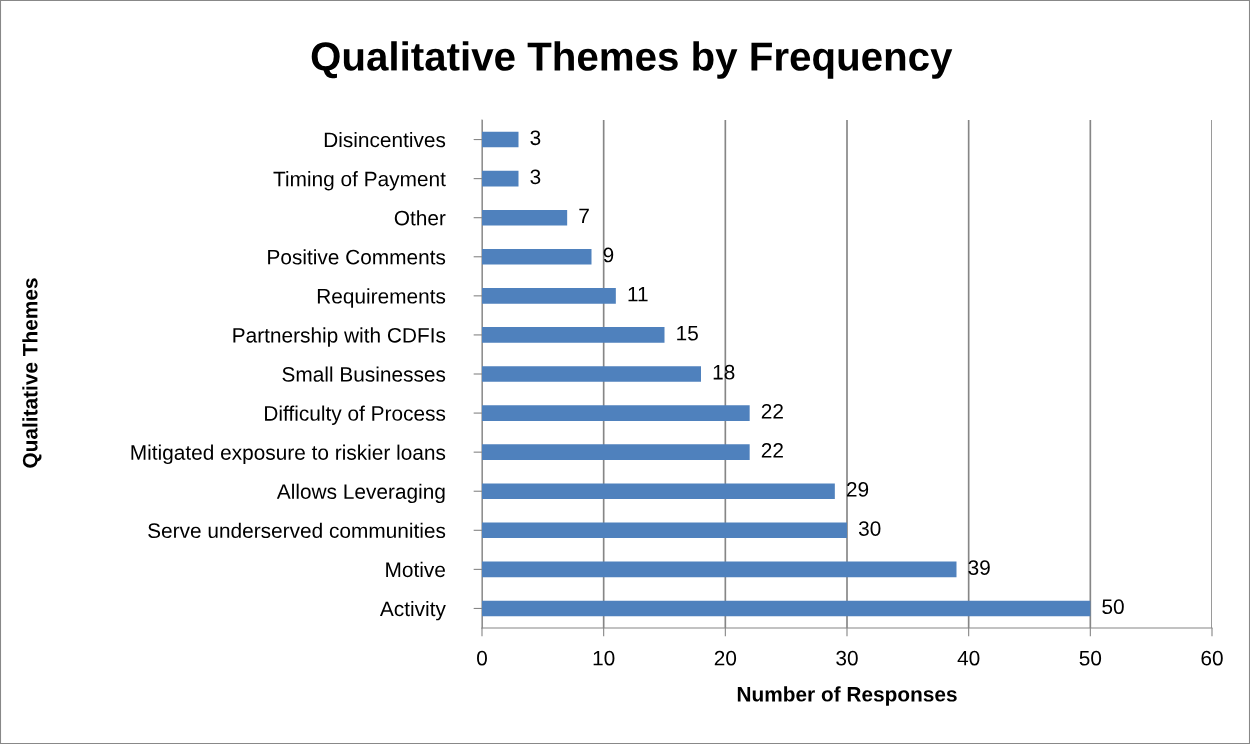 The image size is (1250, 744). What do you see at coordinates (608, 255) in the screenshot?
I see `data-label: 9` at bounding box center [608, 255].